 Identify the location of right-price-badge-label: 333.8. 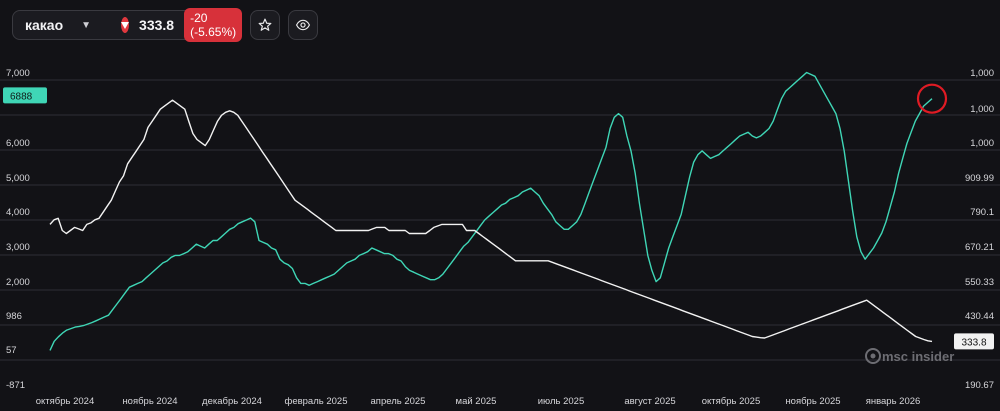
(973, 342).